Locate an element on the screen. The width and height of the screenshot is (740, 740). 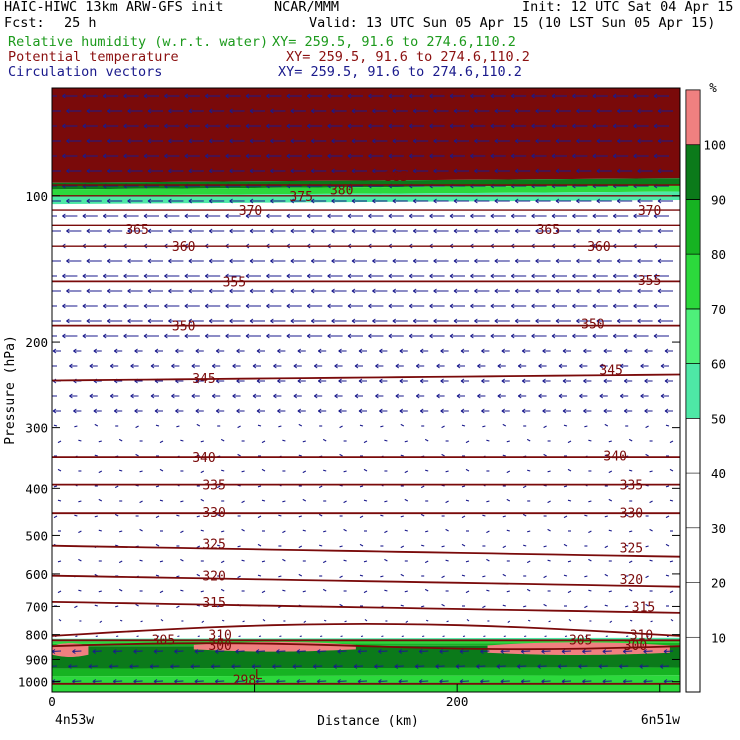
y-tick-label: 300 is located at coordinates (36, 428).